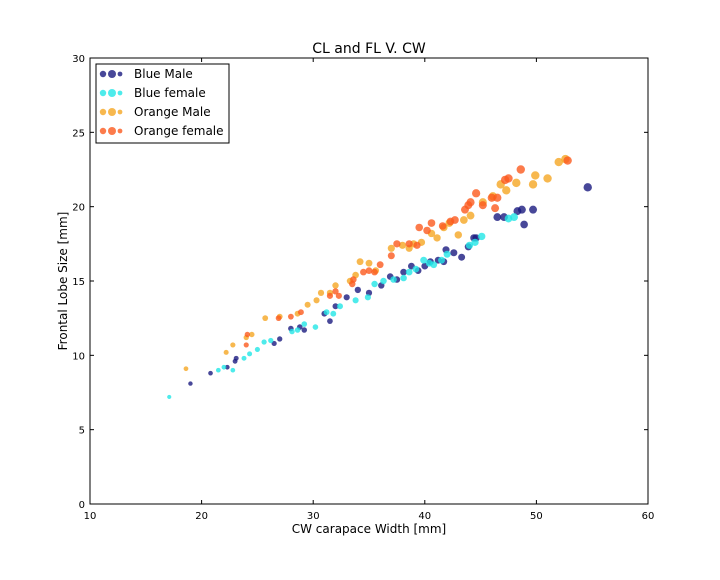 Image resolution: width=720 pixels, height=580 pixels. What do you see at coordinates (82, 431) in the screenshot?
I see `y-tick-label: 5` at bounding box center [82, 431].